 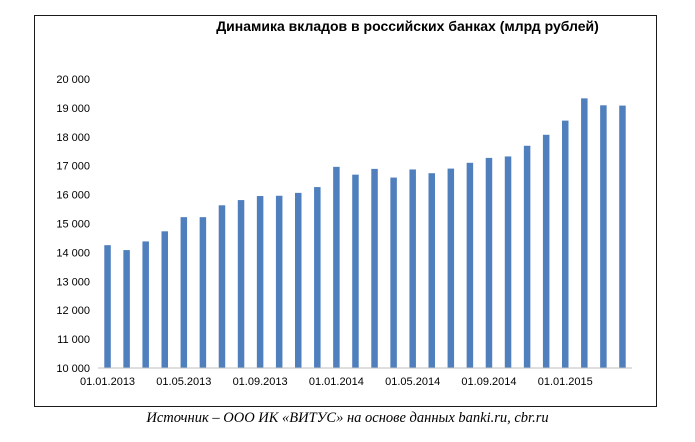 I want to click on x-tick-label: 01.01.2013, so click(x=107, y=382).